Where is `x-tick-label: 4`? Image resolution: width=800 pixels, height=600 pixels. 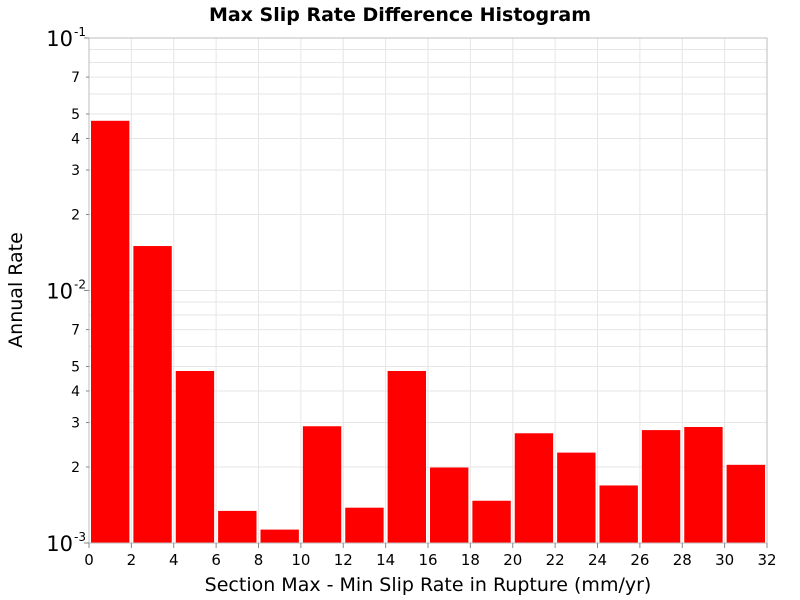
x-tick-label: 4 is located at coordinates (174, 560).